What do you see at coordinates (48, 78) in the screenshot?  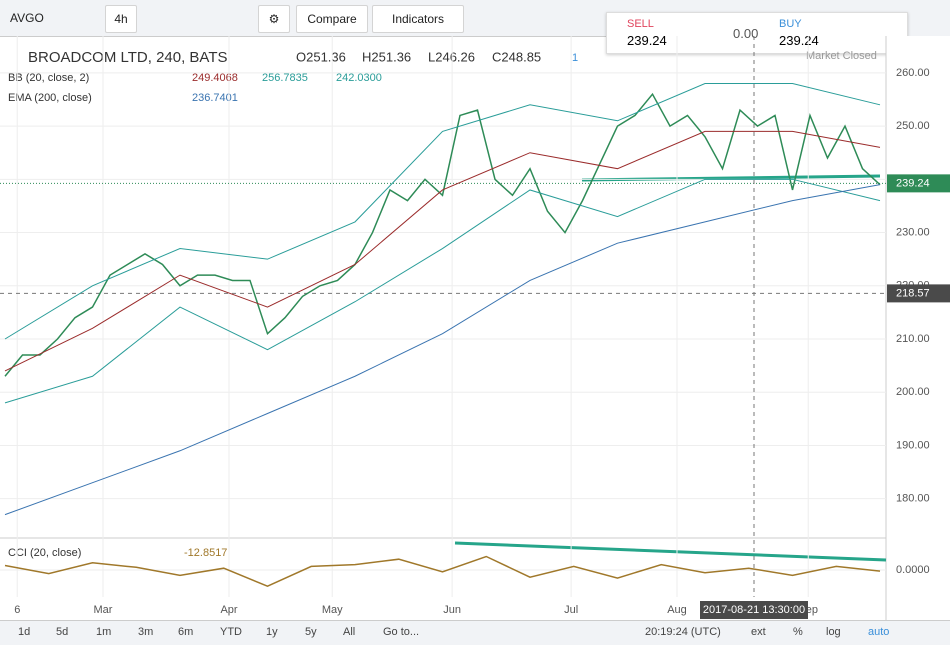 I see `bb-name: BB (20, close, 2)` at bounding box center [48, 78].